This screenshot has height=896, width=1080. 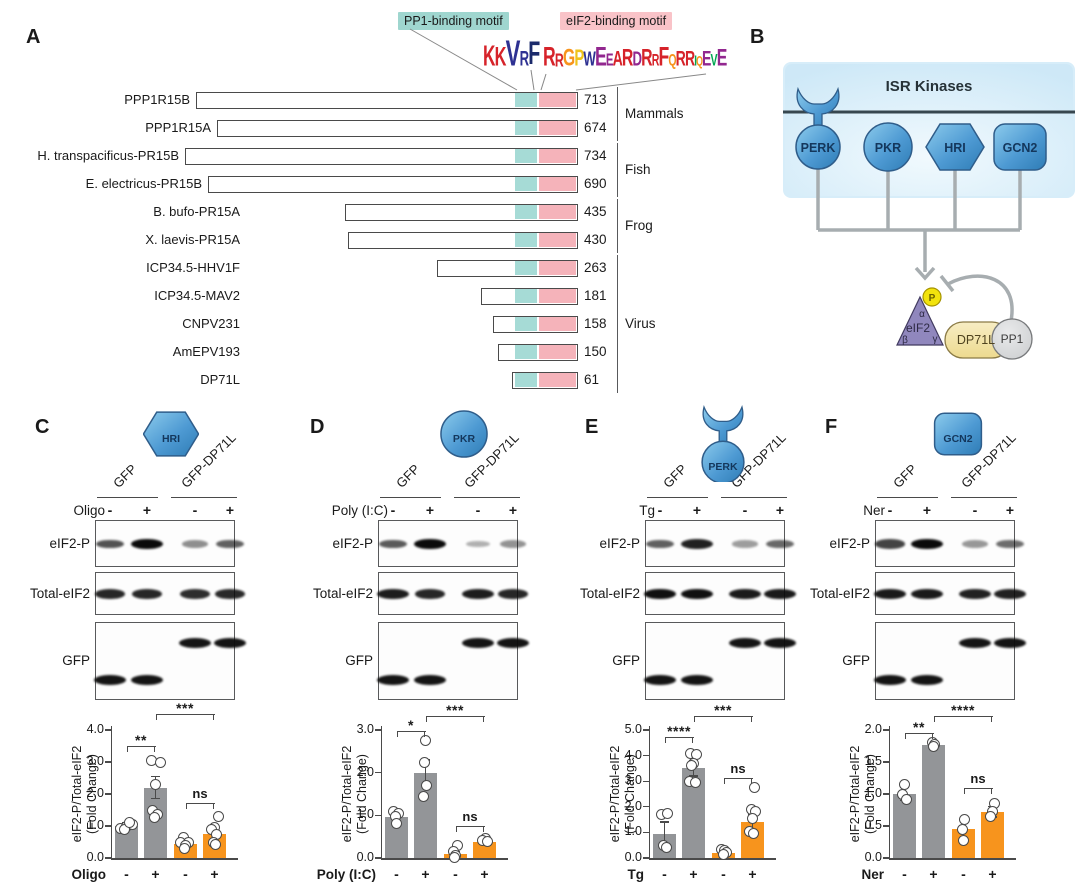 I want to click on lane-sign: +, so click(x=230, y=510).